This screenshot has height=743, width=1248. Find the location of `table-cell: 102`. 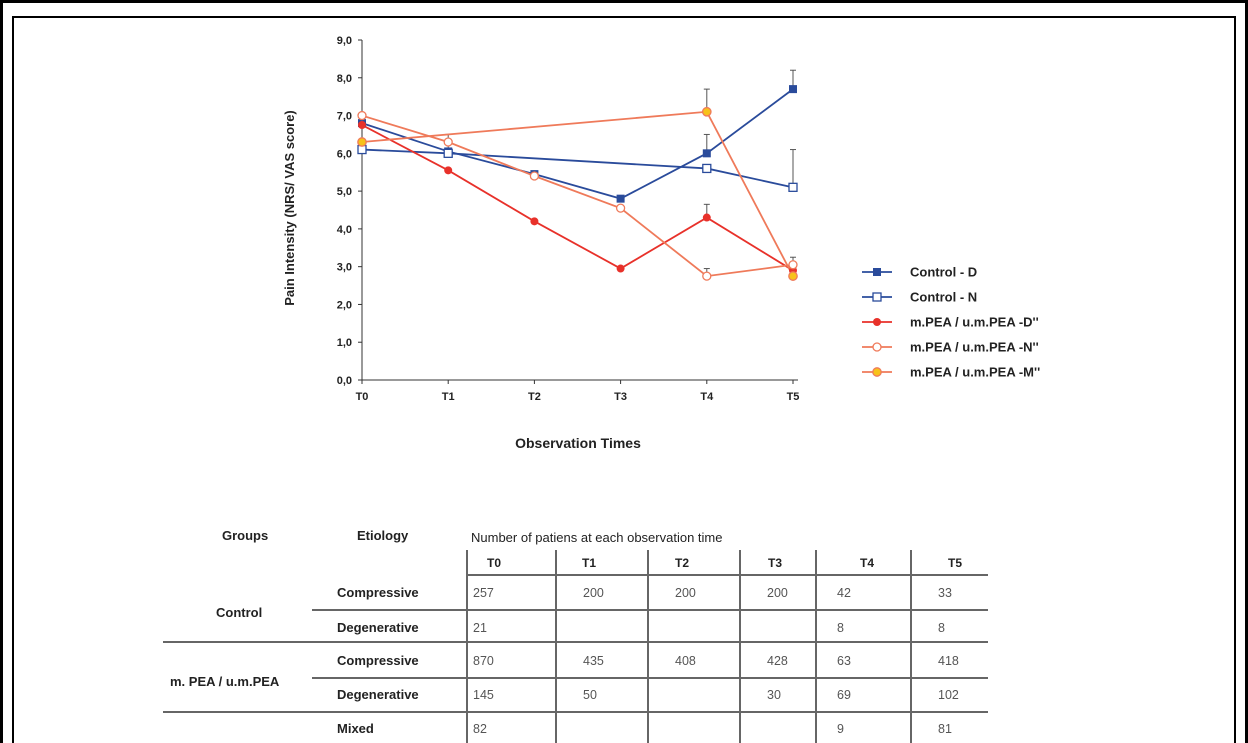

table-cell: 102 is located at coordinates (948, 695).